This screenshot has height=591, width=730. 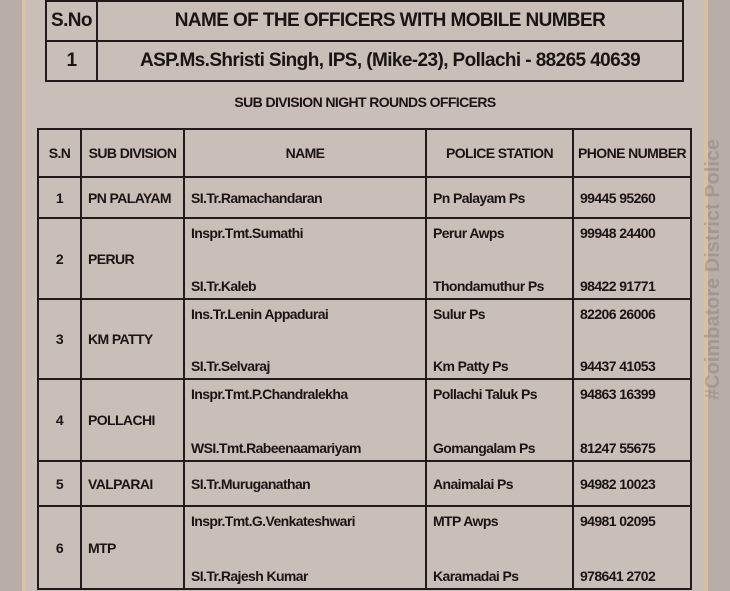 What do you see at coordinates (59, 483) in the screenshot?
I see `sn-cell: 5` at bounding box center [59, 483].